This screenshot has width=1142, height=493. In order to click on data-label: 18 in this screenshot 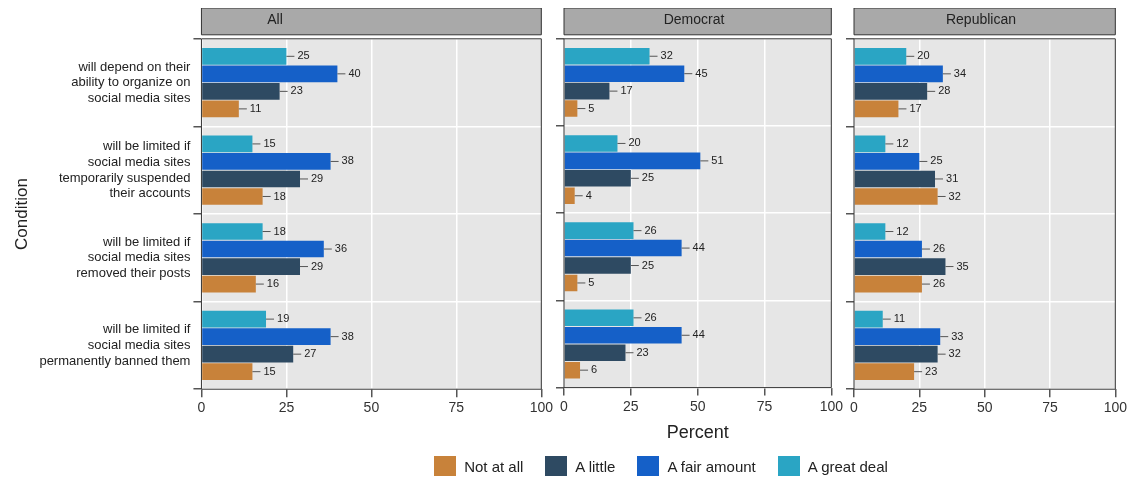, I will do `click(279, 230)`.